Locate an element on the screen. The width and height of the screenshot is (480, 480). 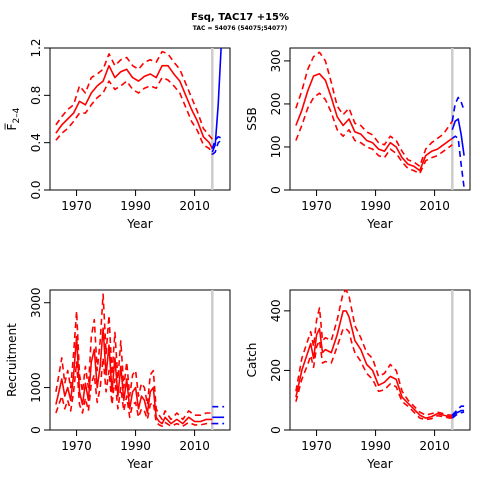
ssb-series-upper-line is located at coordinates (374, 109).